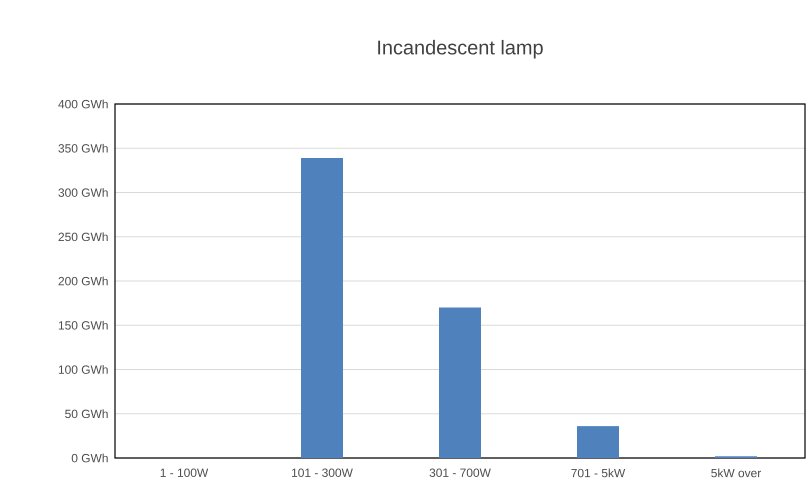  What do you see at coordinates (460, 49) in the screenshot?
I see `chart-title: Incandescent lamp` at bounding box center [460, 49].